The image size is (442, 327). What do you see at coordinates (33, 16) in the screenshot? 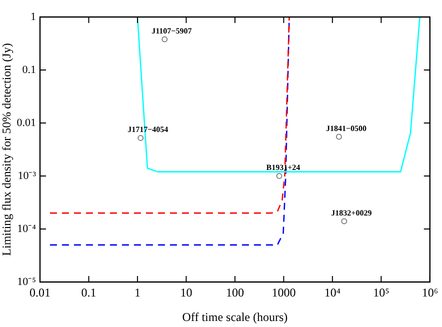
I see `y-tick-label: 1` at bounding box center [33, 16].